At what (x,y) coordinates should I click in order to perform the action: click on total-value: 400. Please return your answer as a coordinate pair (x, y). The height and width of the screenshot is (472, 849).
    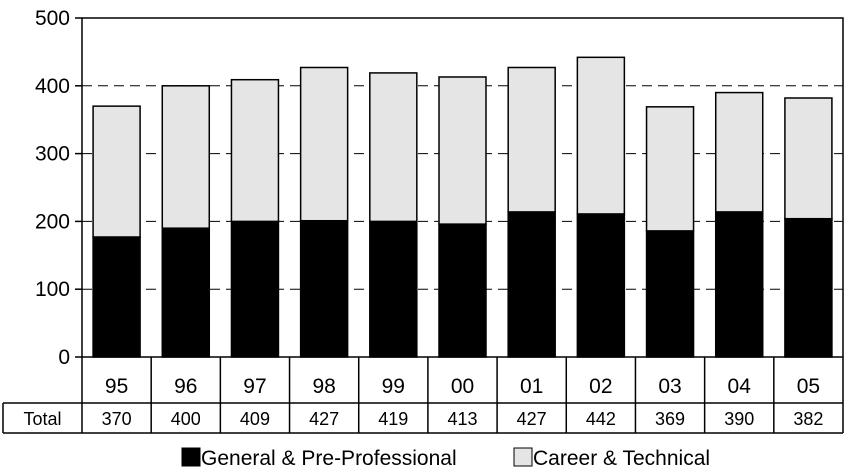
    Looking at the image, I should click on (186, 419).